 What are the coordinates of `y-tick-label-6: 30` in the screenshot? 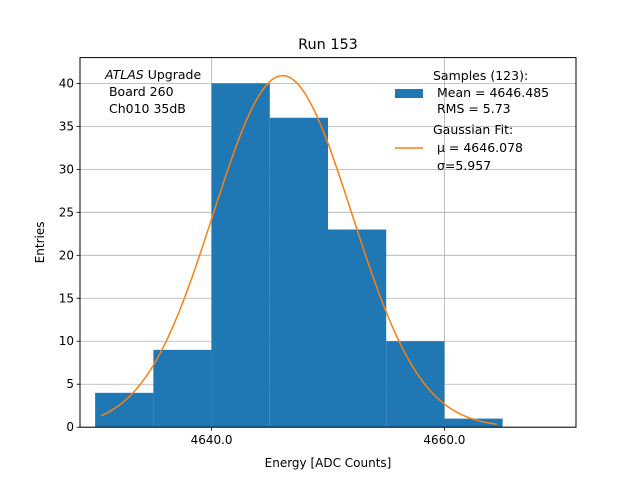 It's located at (66, 169).